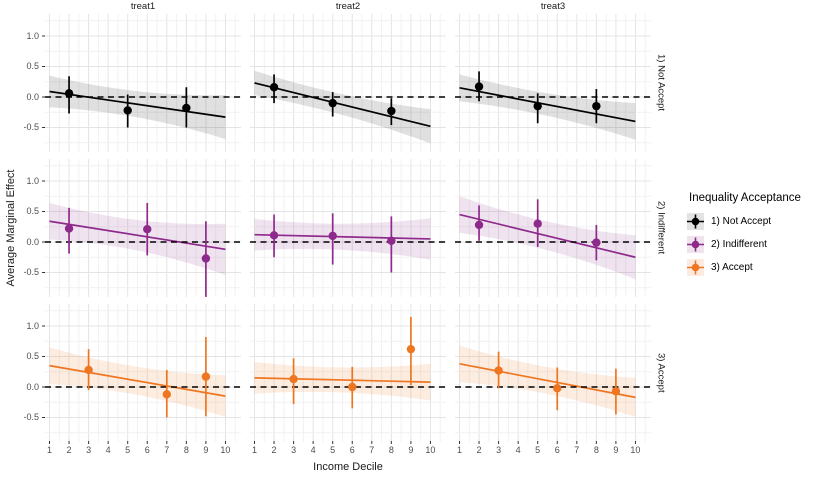  I want to click on y-axis-title: Average Marginal Effect, so click(11, 228).